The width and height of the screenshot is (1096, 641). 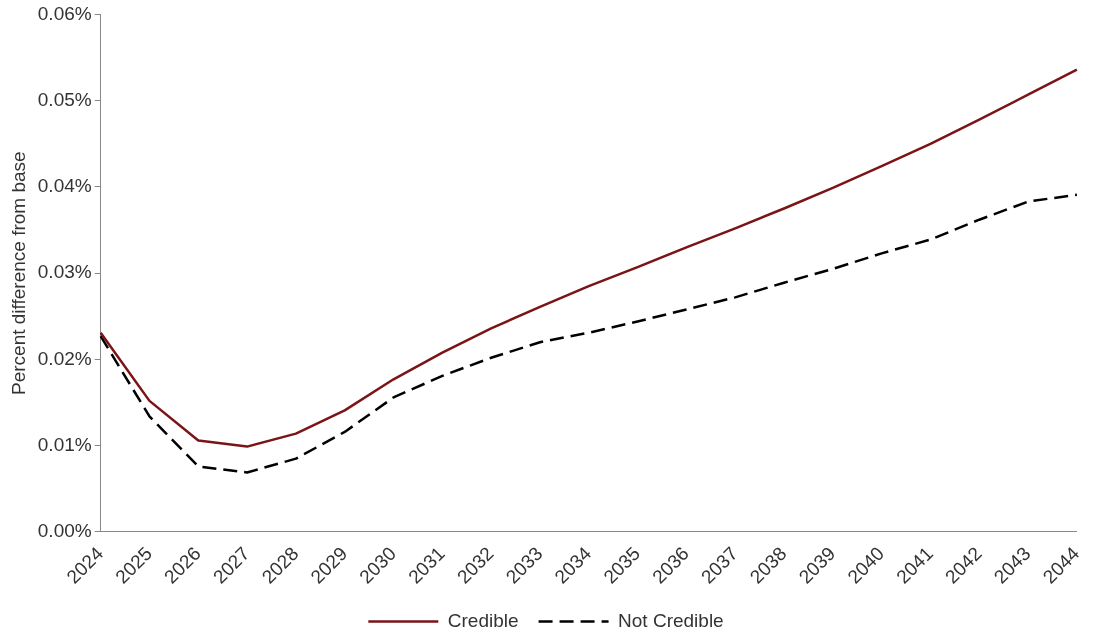 What do you see at coordinates (64, 13) in the screenshot?
I see `y-tick-label: 0.06%` at bounding box center [64, 13].